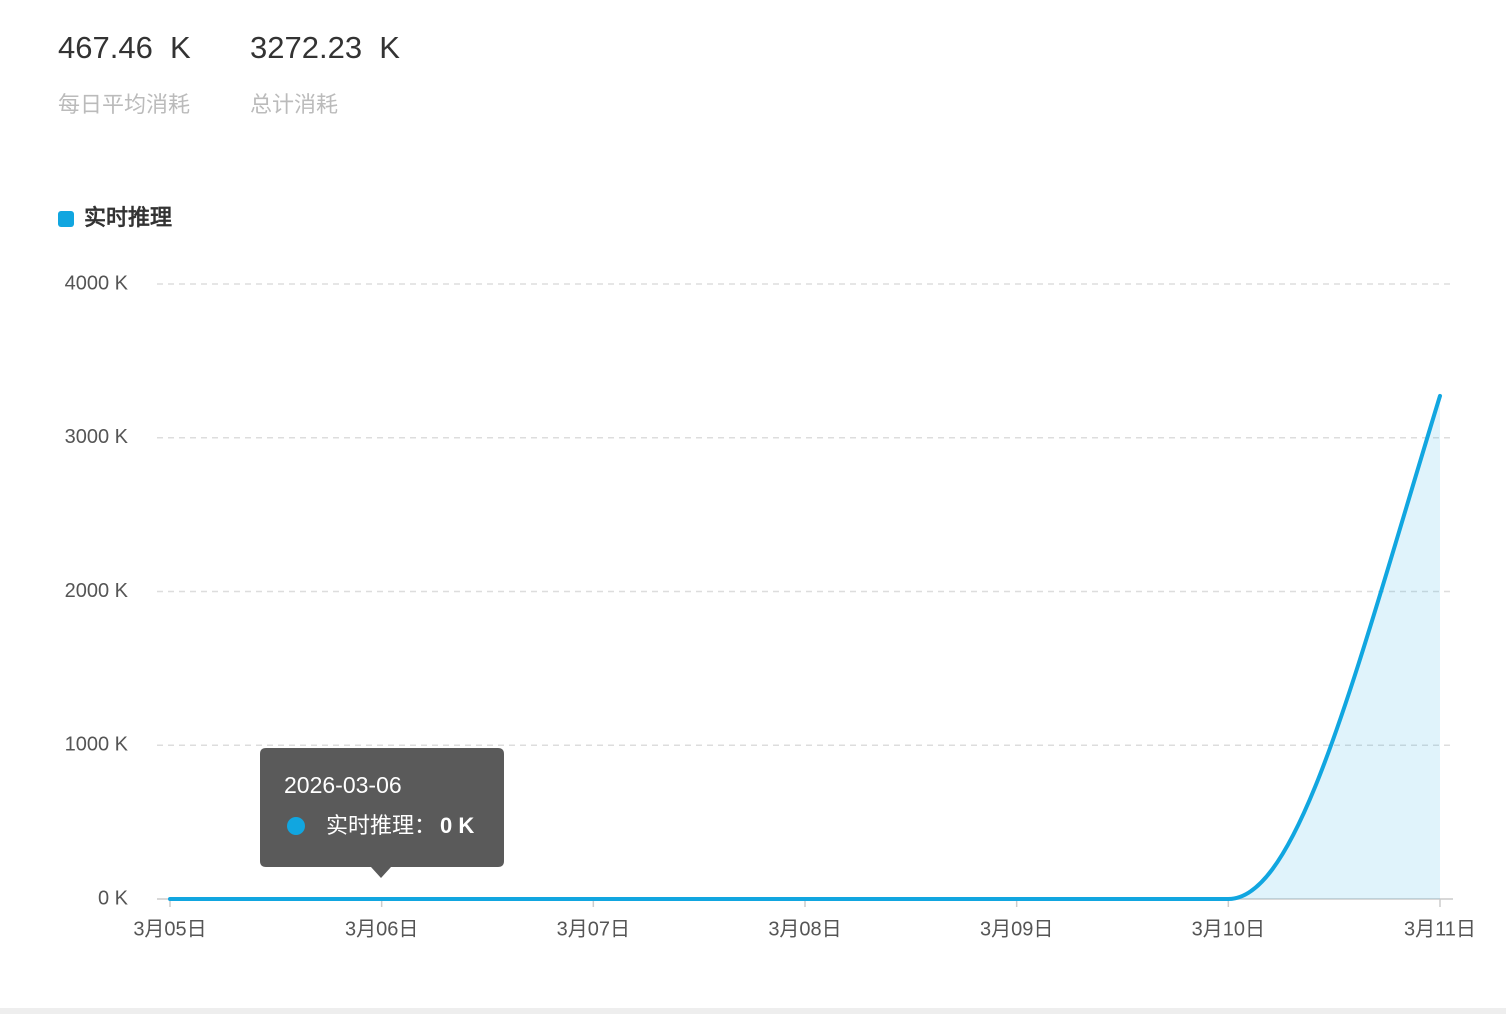 The height and width of the screenshot is (1019, 1506). Describe the element at coordinates (97, 283) in the screenshot. I see `y-tick-label: 4000 K` at that location.